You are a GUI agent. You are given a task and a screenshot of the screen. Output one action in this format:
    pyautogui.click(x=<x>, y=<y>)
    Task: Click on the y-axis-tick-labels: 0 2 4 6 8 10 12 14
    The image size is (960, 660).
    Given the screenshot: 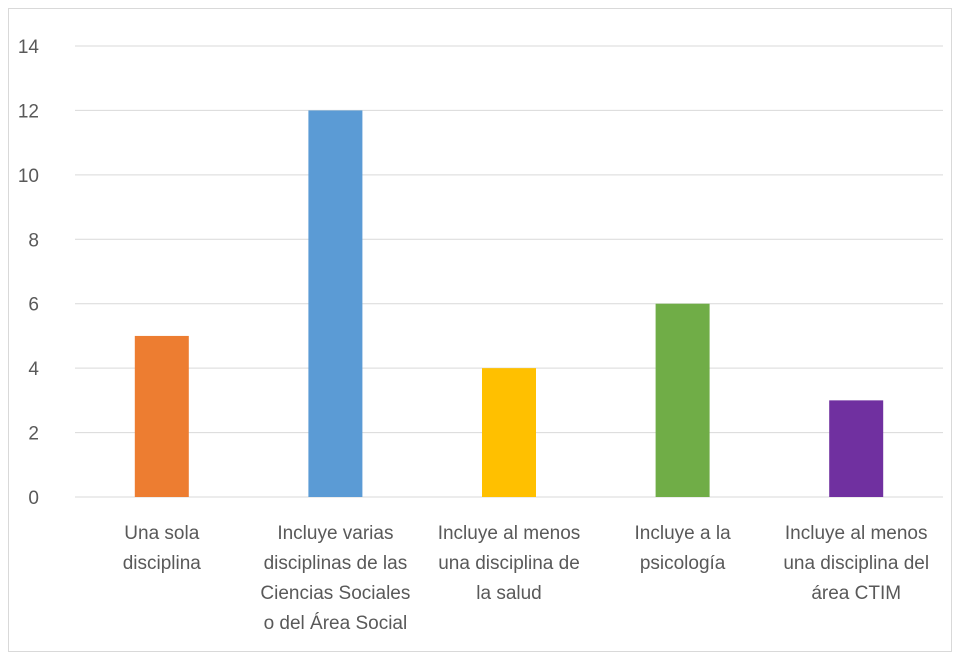 What is the action you would take?
    pyautogui.click(x=29, y=273)
    